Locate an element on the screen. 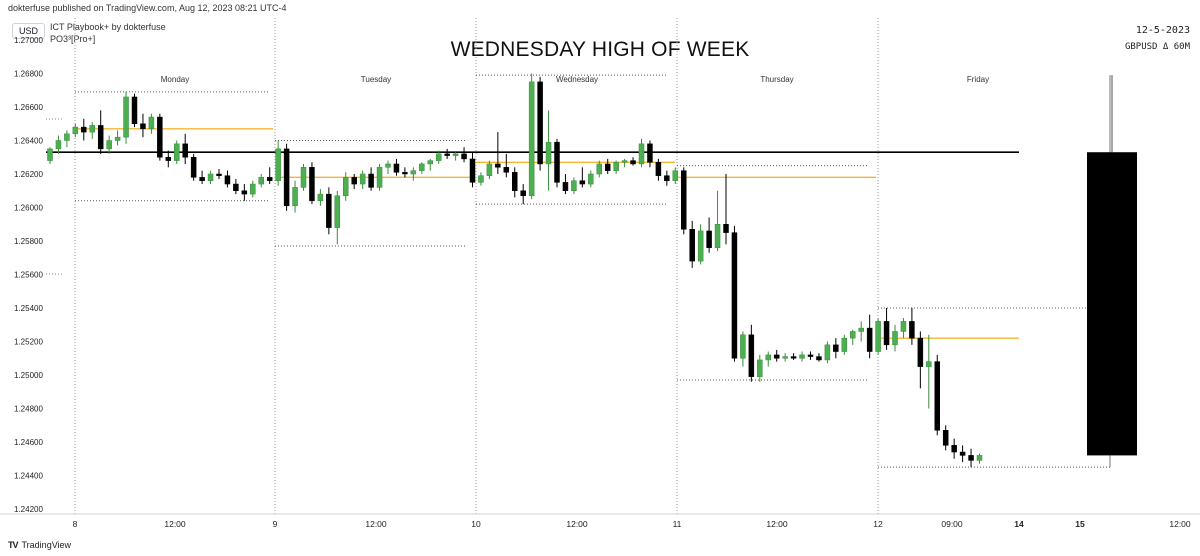 Image resolution: width=1200 pixels, height=556 pixels. price-tick-label: 1.24400 is located at coordinates (28, 476).